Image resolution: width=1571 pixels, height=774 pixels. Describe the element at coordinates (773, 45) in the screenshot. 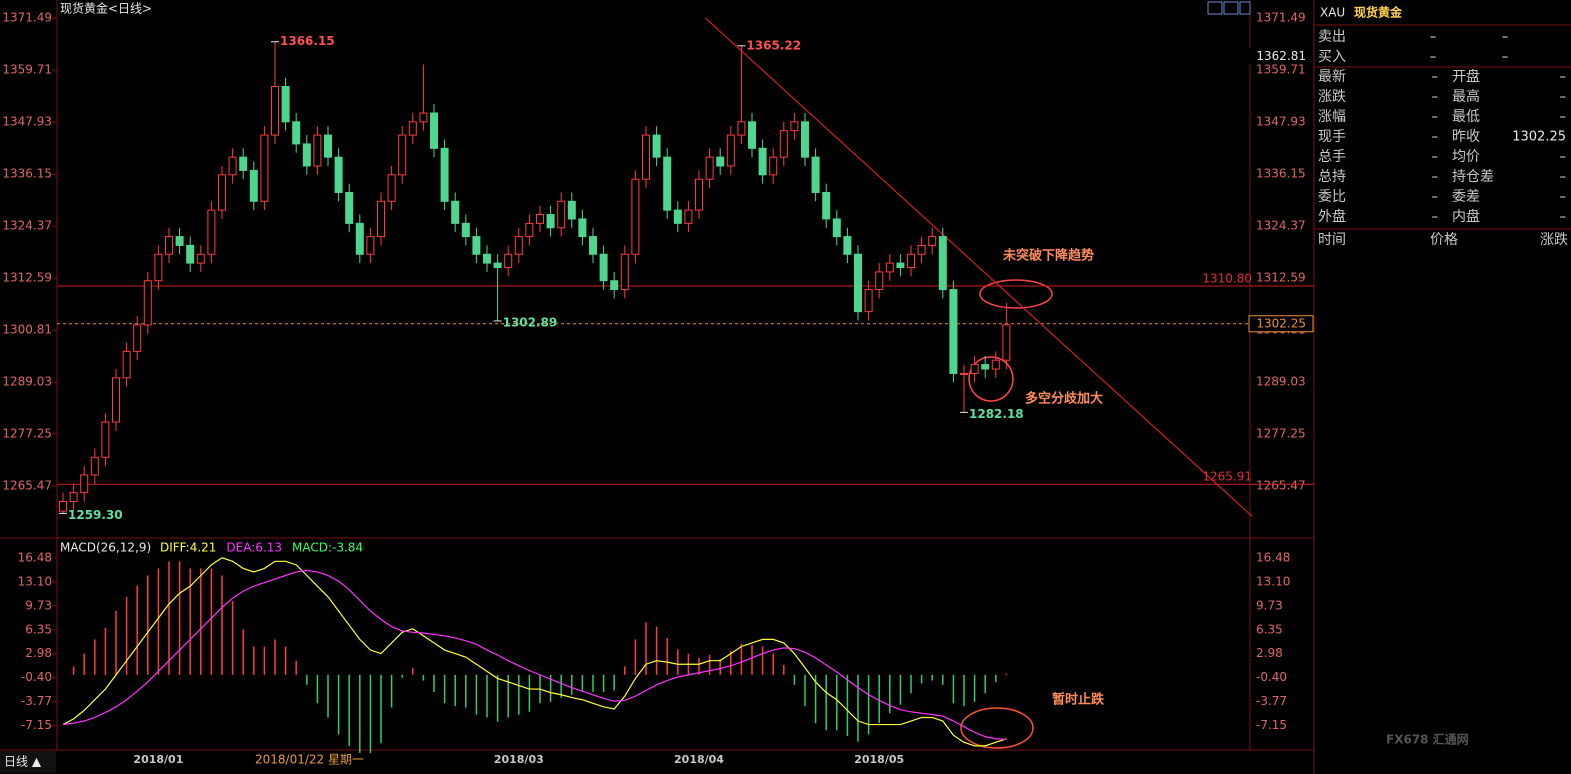

I see `price-mark-label: 1365.22` at that location.